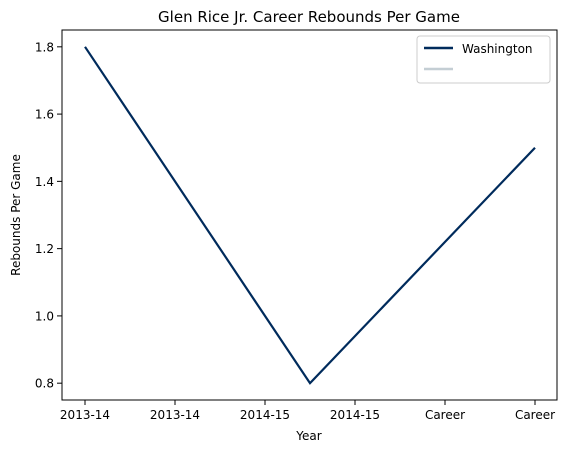  Describe the element at coordinates (44, 115) in the screenshot. I see `y-tick-label: 1.6` at that location.